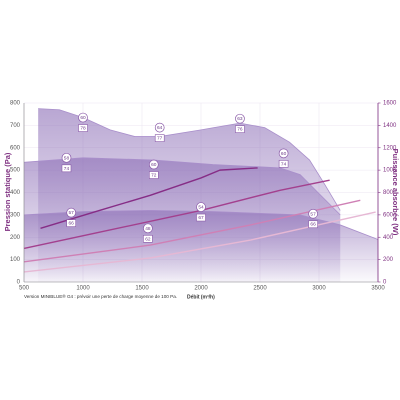 This screenshot has width=400, height=400. What do you see at coordinates (388, 238) in the screenshot?
I see `y2-tick-label: 400` at bounding box center [388, 238].